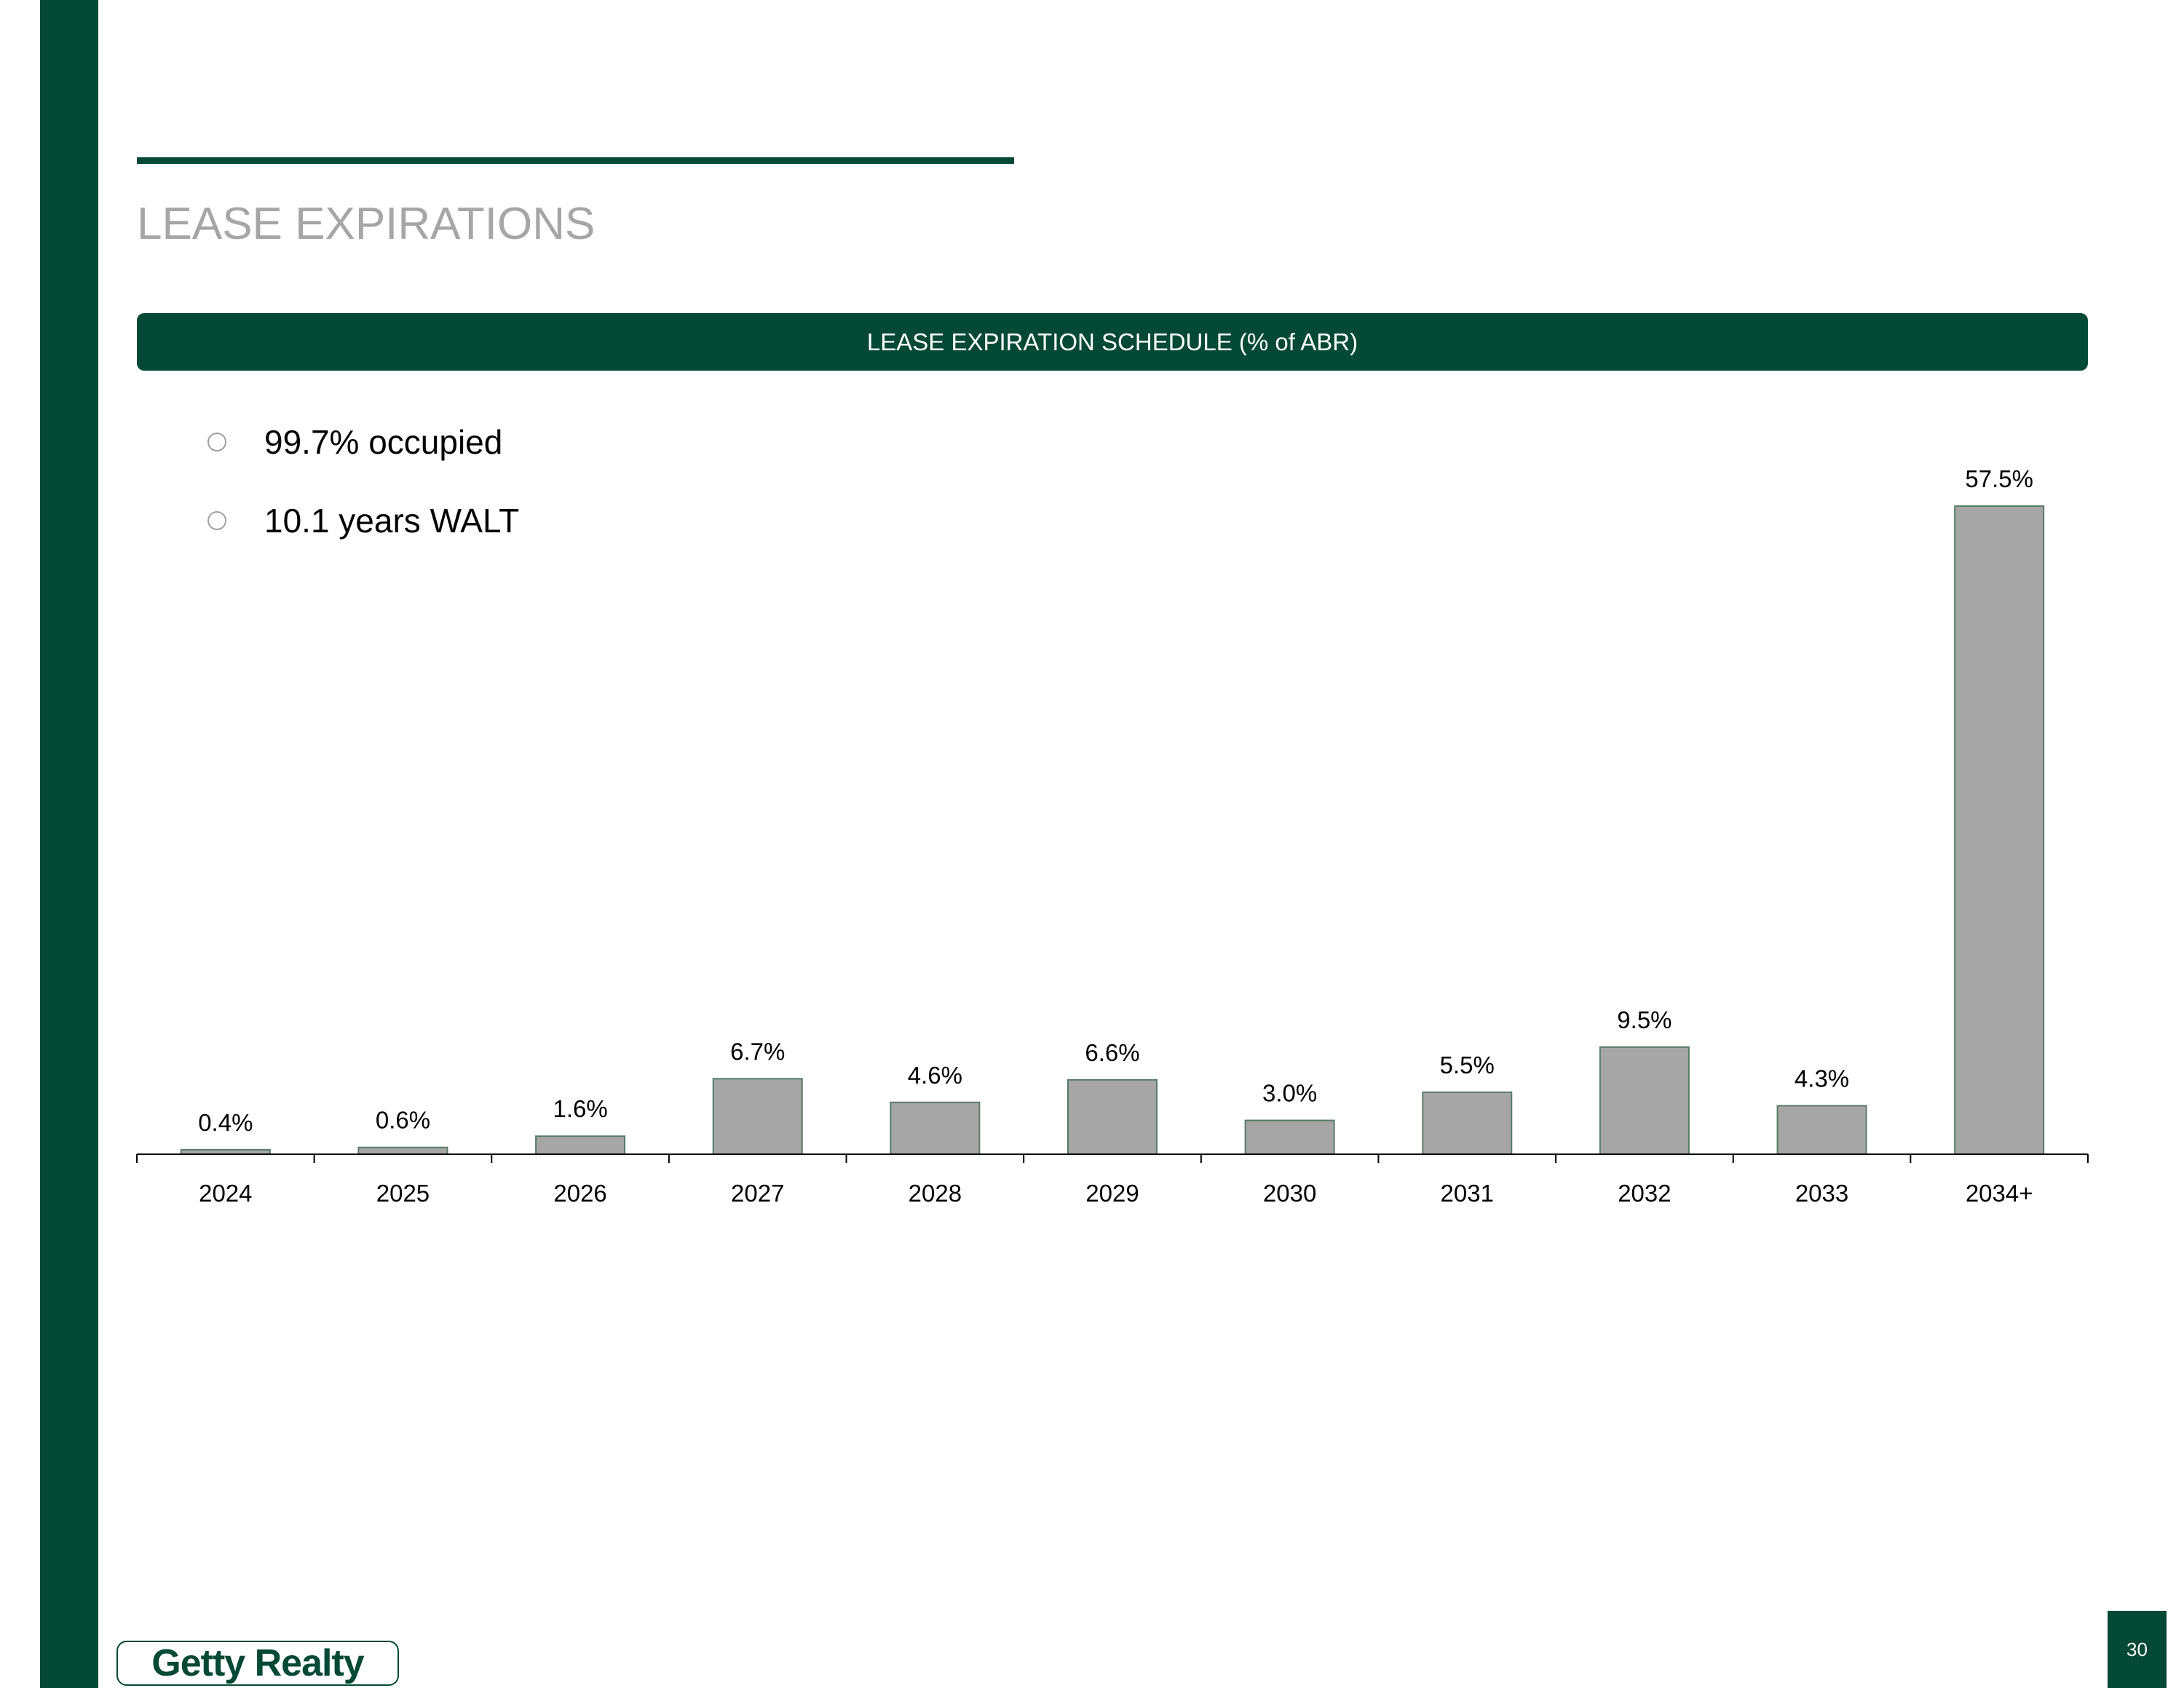  What do you see at coordinates (757, 1116) in the screenshot?
I see `bar-2027` at bounding box center [757, 1116].